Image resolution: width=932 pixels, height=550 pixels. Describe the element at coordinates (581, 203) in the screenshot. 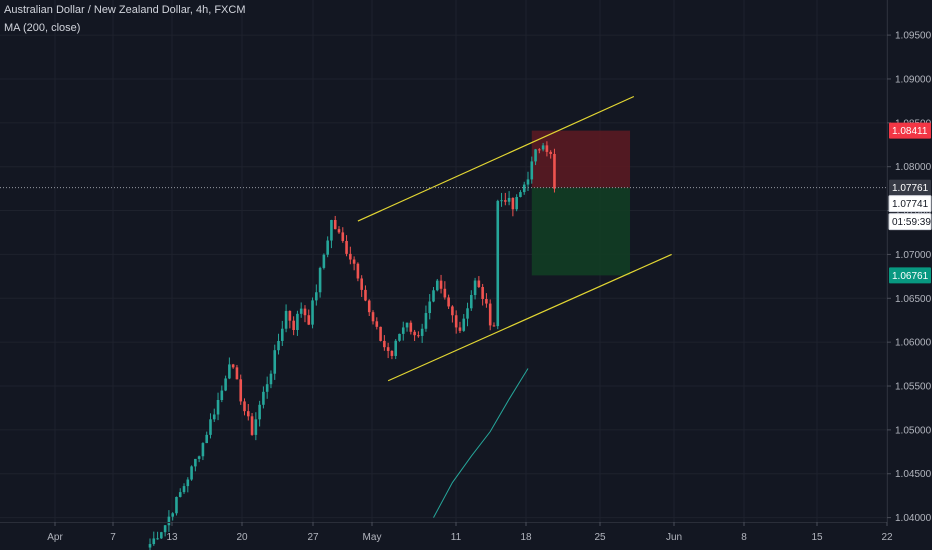

I see `position-zones` at that location.